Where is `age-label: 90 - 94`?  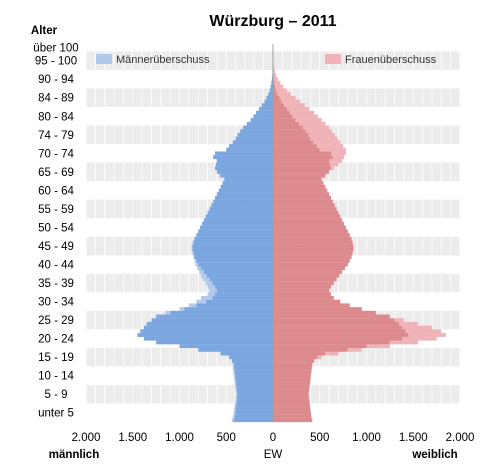
age-label: 90 - 94 is located at coordinates (56, 80).